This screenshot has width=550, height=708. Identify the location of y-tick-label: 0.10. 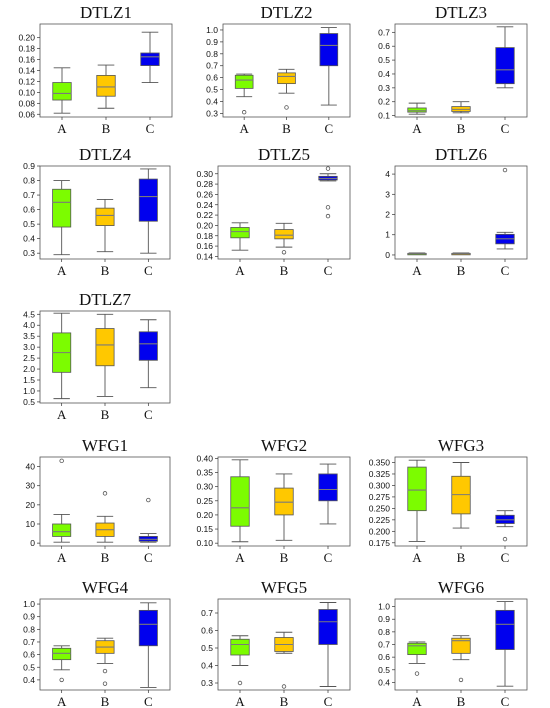
(26, 92).